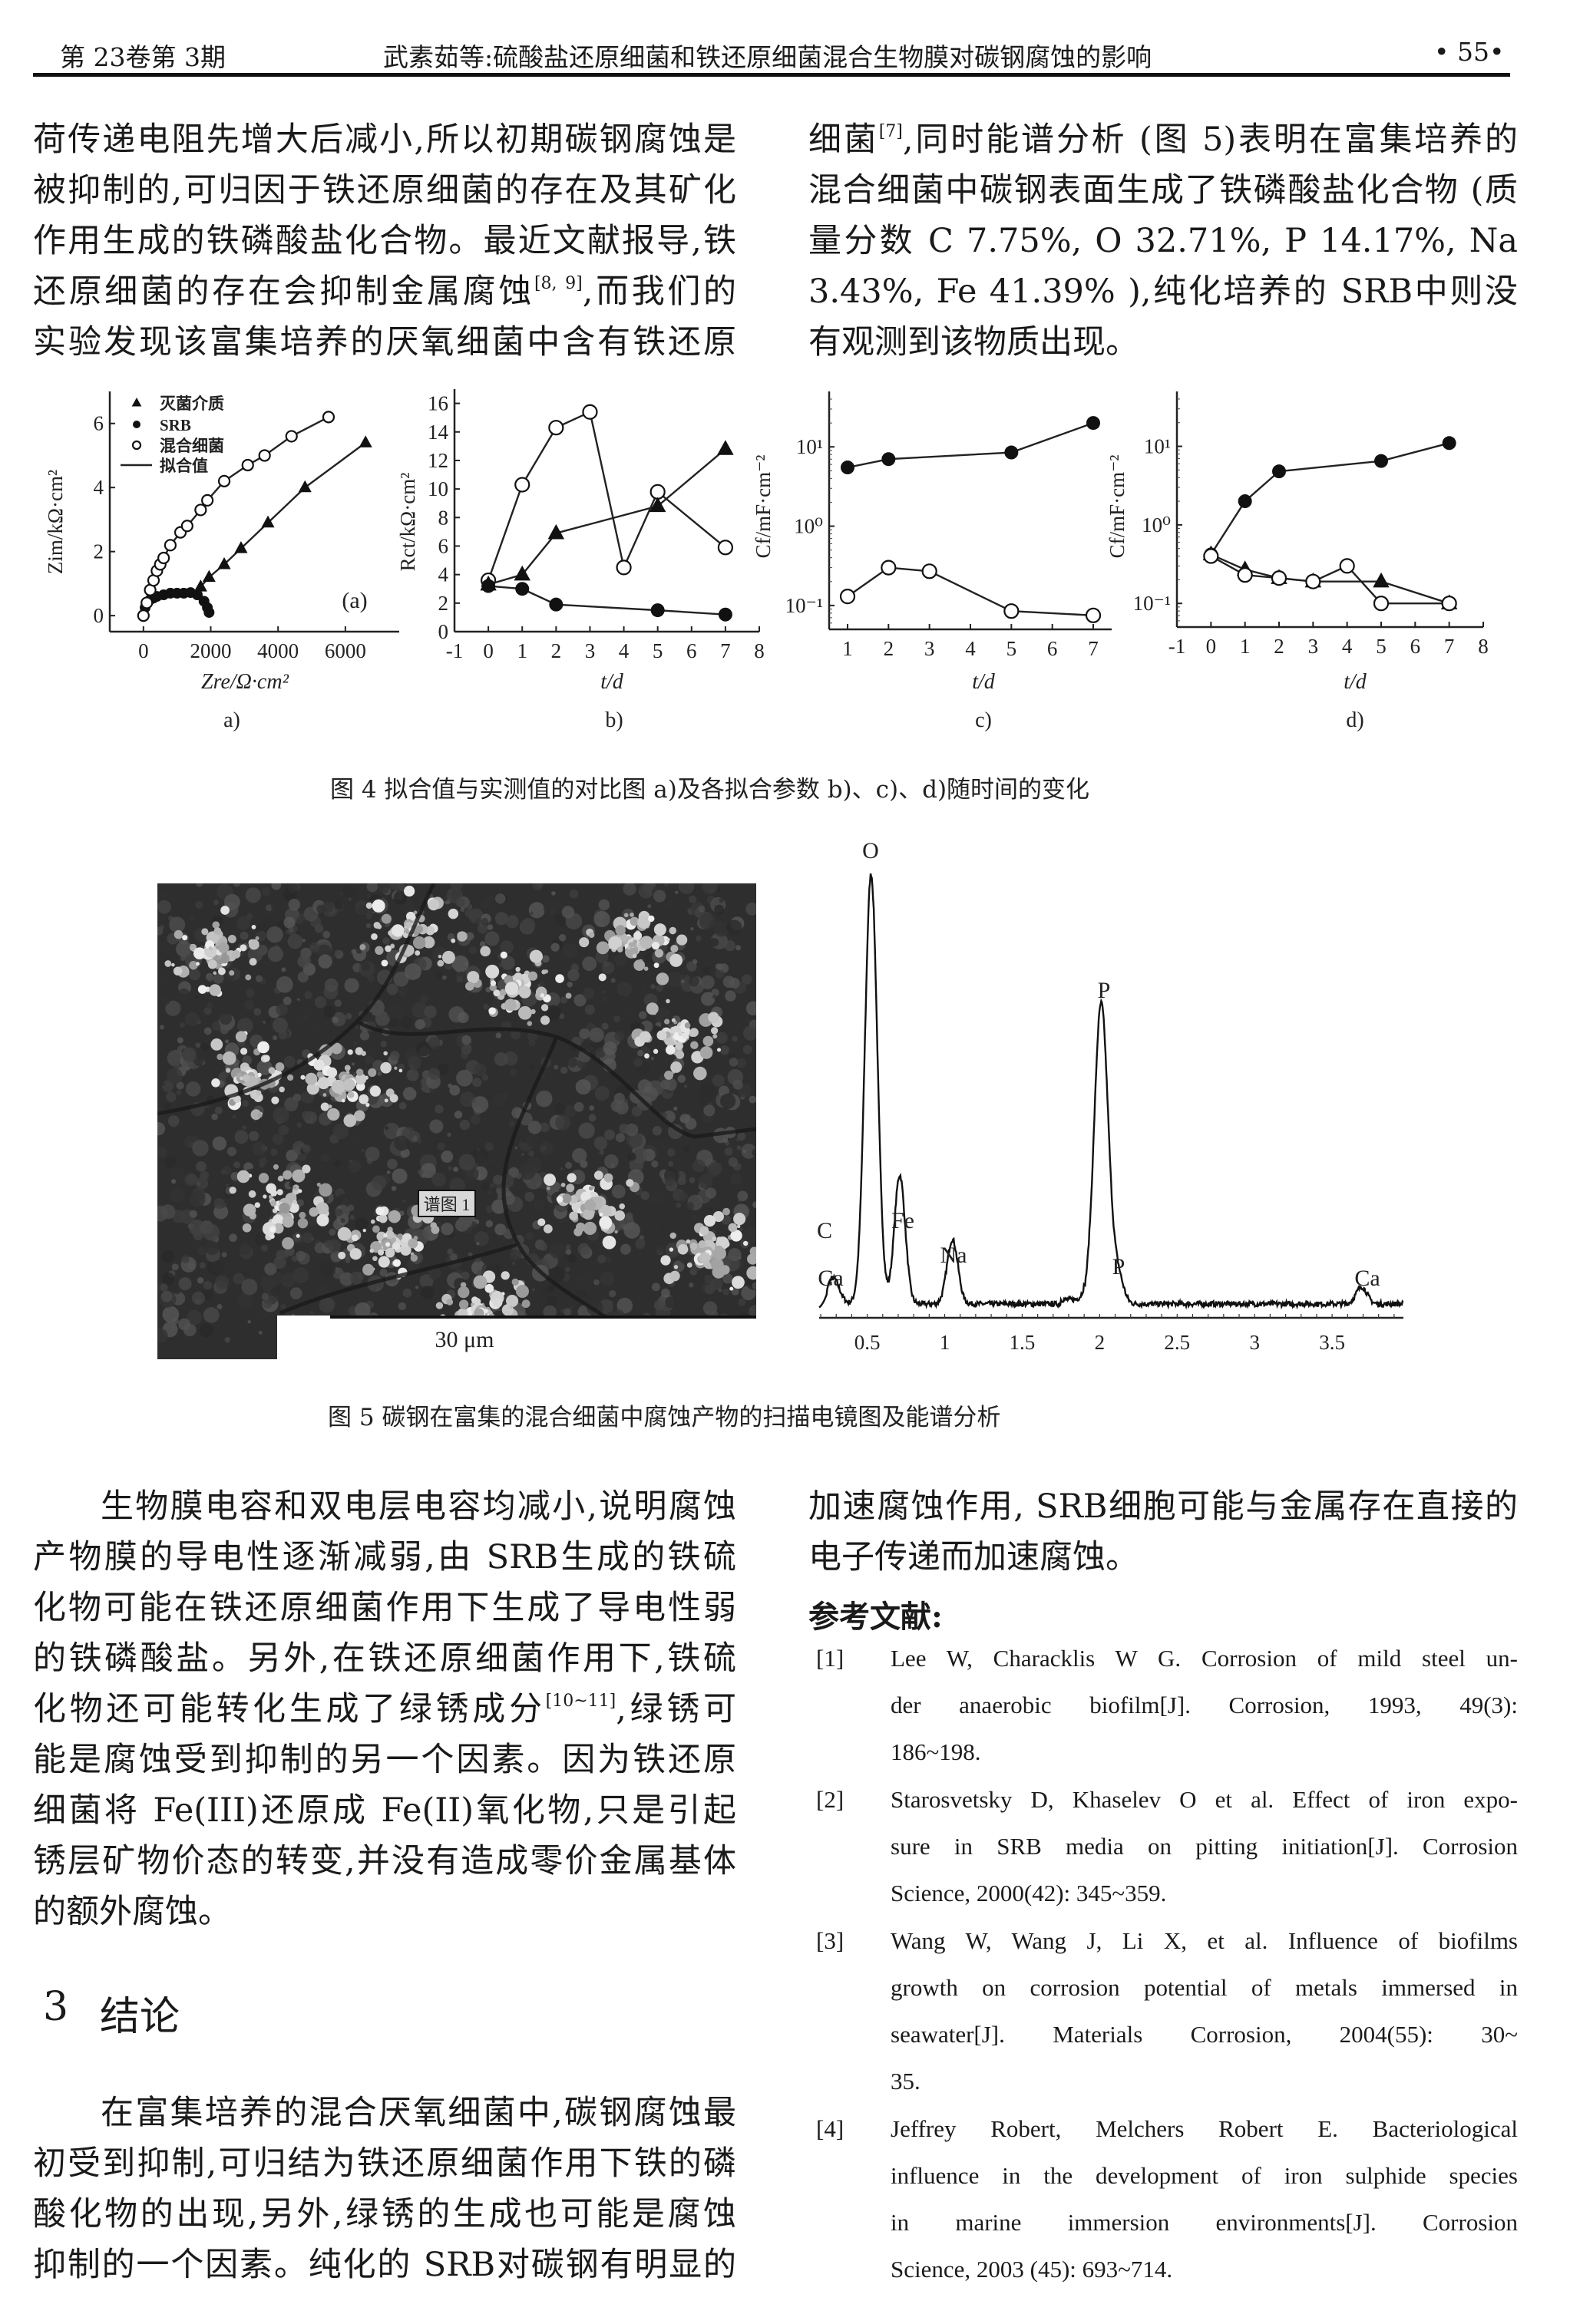 Image resolution: width=1570 pixels, height=2324 pixels. I want to click on peak-label: Fe, so click(902, 1220).